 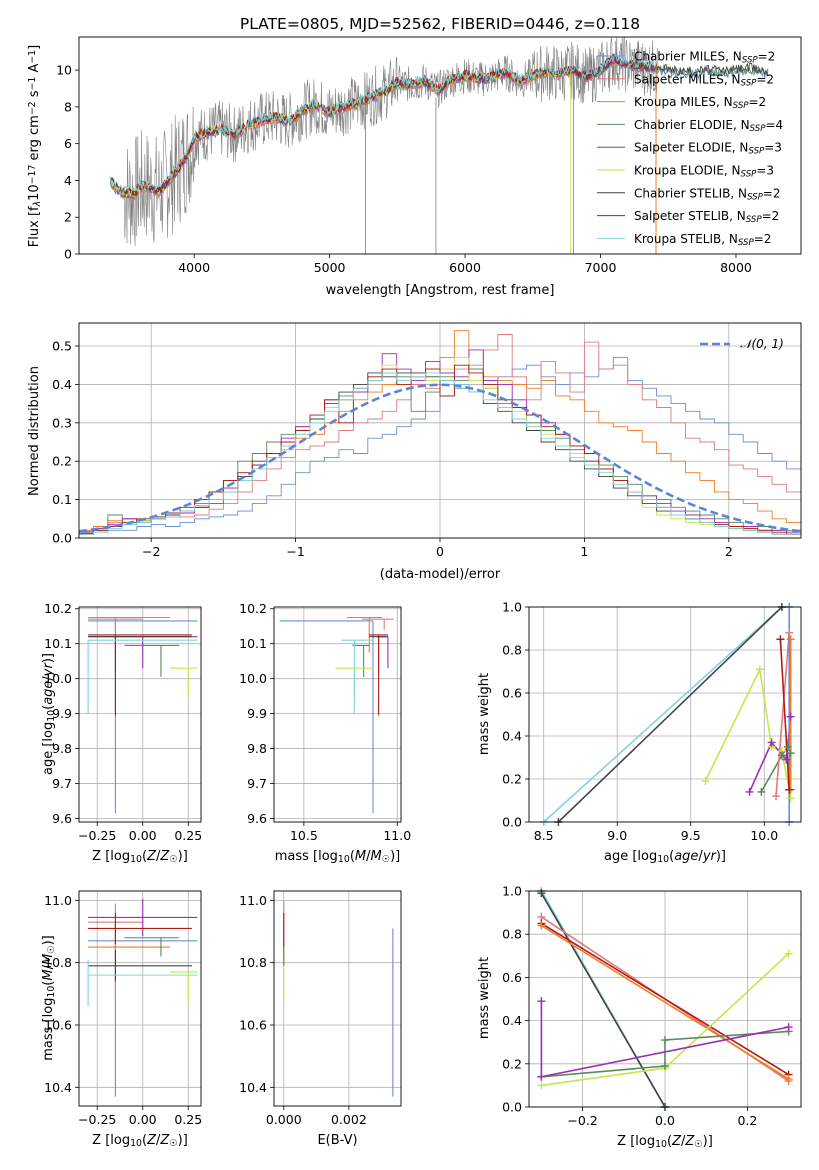 I want to click on y-axis-label: age [log10(age/yr)], so click(x=49, y=714).